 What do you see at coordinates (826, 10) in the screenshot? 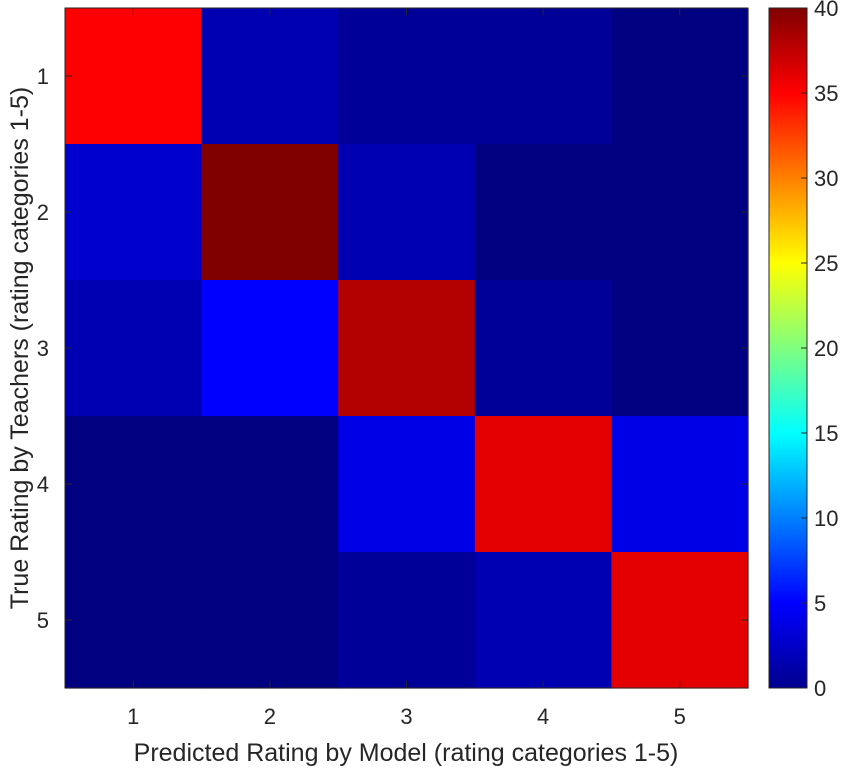
I see `colorbar-tick-label: 40` at bounding box center [826, 10].